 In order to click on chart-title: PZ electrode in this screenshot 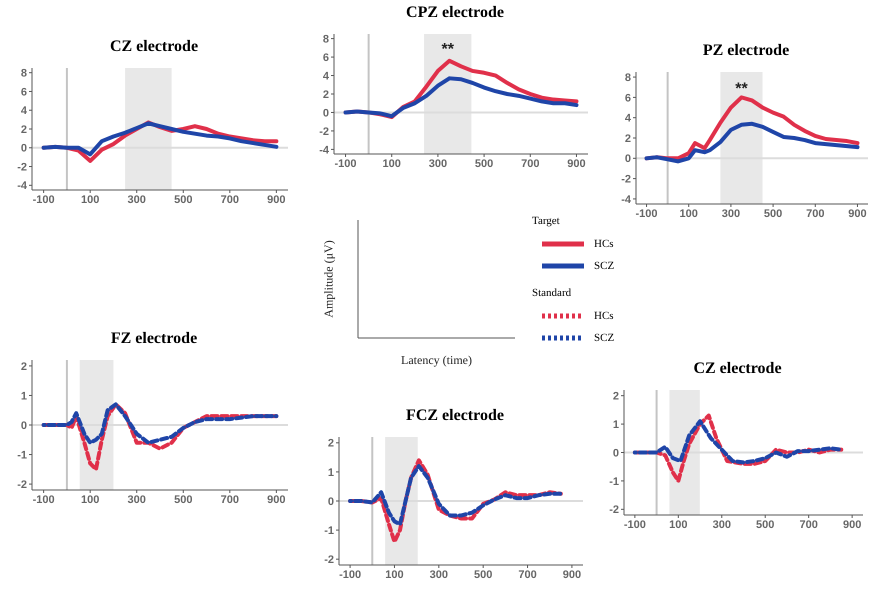, I will do `click(746, 51)`.